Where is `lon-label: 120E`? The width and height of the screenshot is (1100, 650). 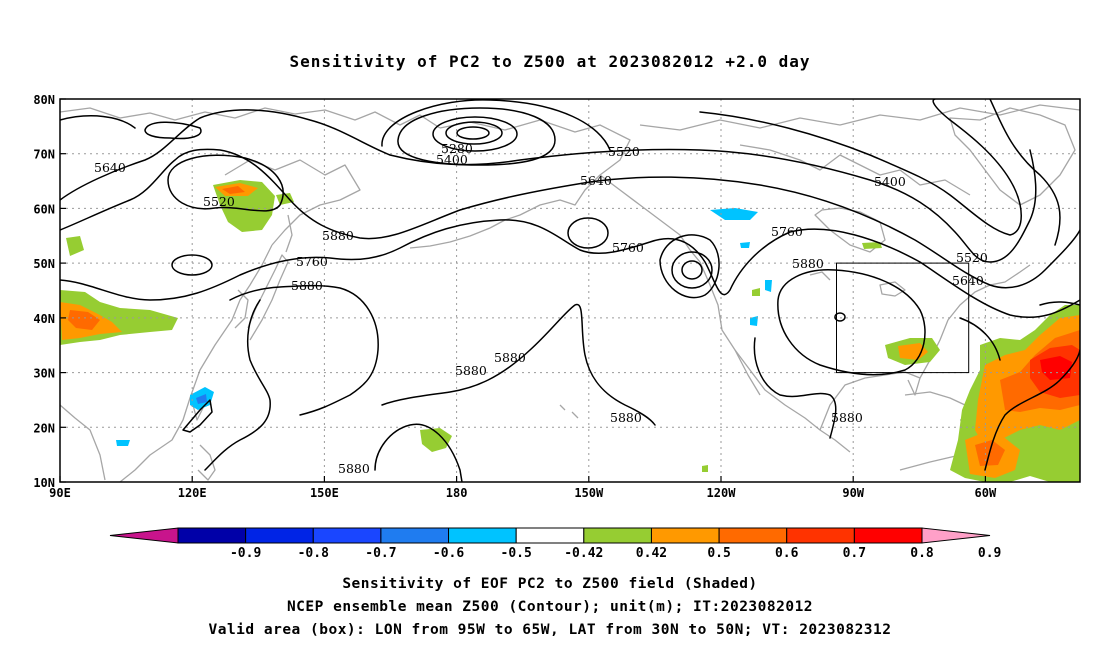
lon-label: 120E is located at coordinates (192, 493).